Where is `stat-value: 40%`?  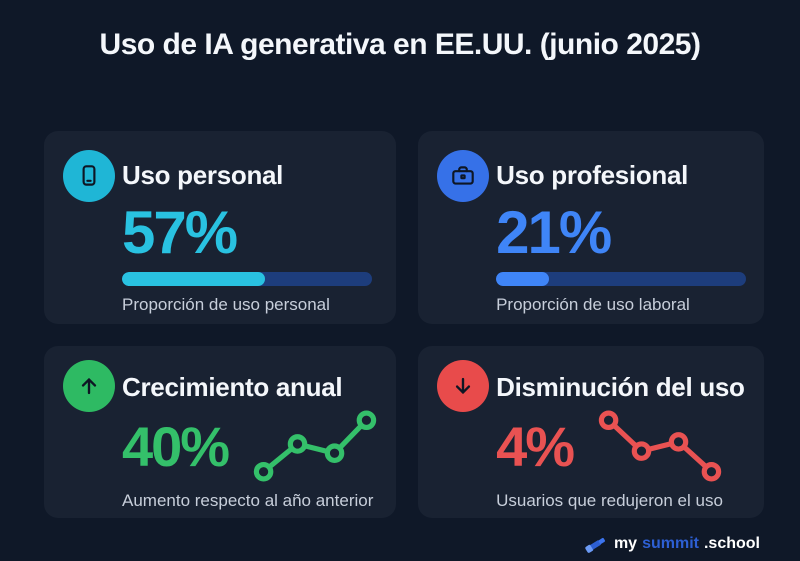 stat-value: 40% is located at coordinates (176, 447).